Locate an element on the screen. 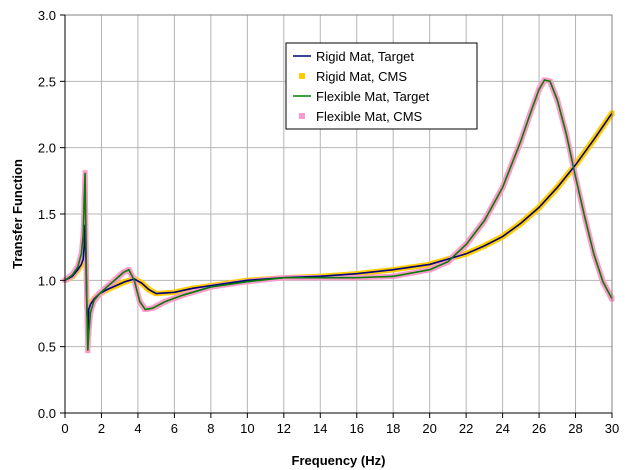 This screenshot has width=629, height=470. x-tick-label: 26 is located at coordinates (539, 428).